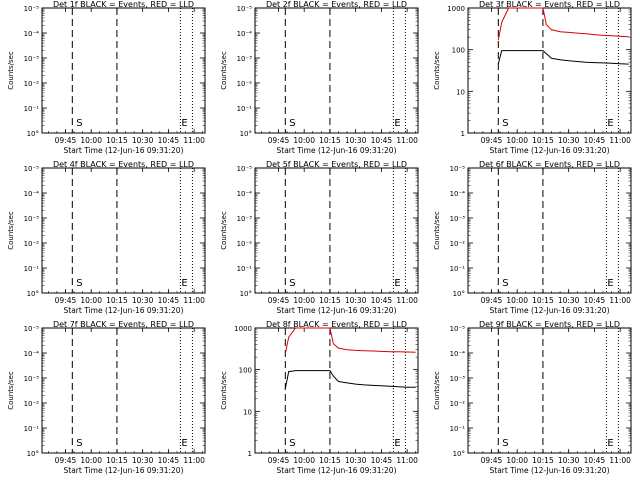 The width and height of the screenshot is (640, 480). Describe the element at coordinates (123, 4) in the screenshot. I see `panel-title: Det 1f BLACK = Events, RED = LLD` at that location.